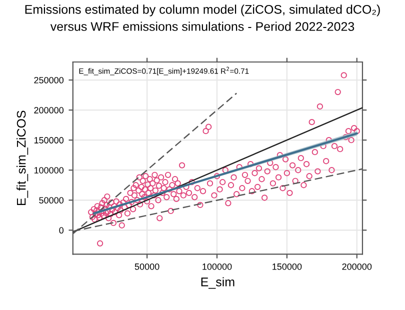 The height and width of the screenshot is (310, 405). I want to click on y-axis-title: E_fit_sim_ZiCOS, so click(22, 157).